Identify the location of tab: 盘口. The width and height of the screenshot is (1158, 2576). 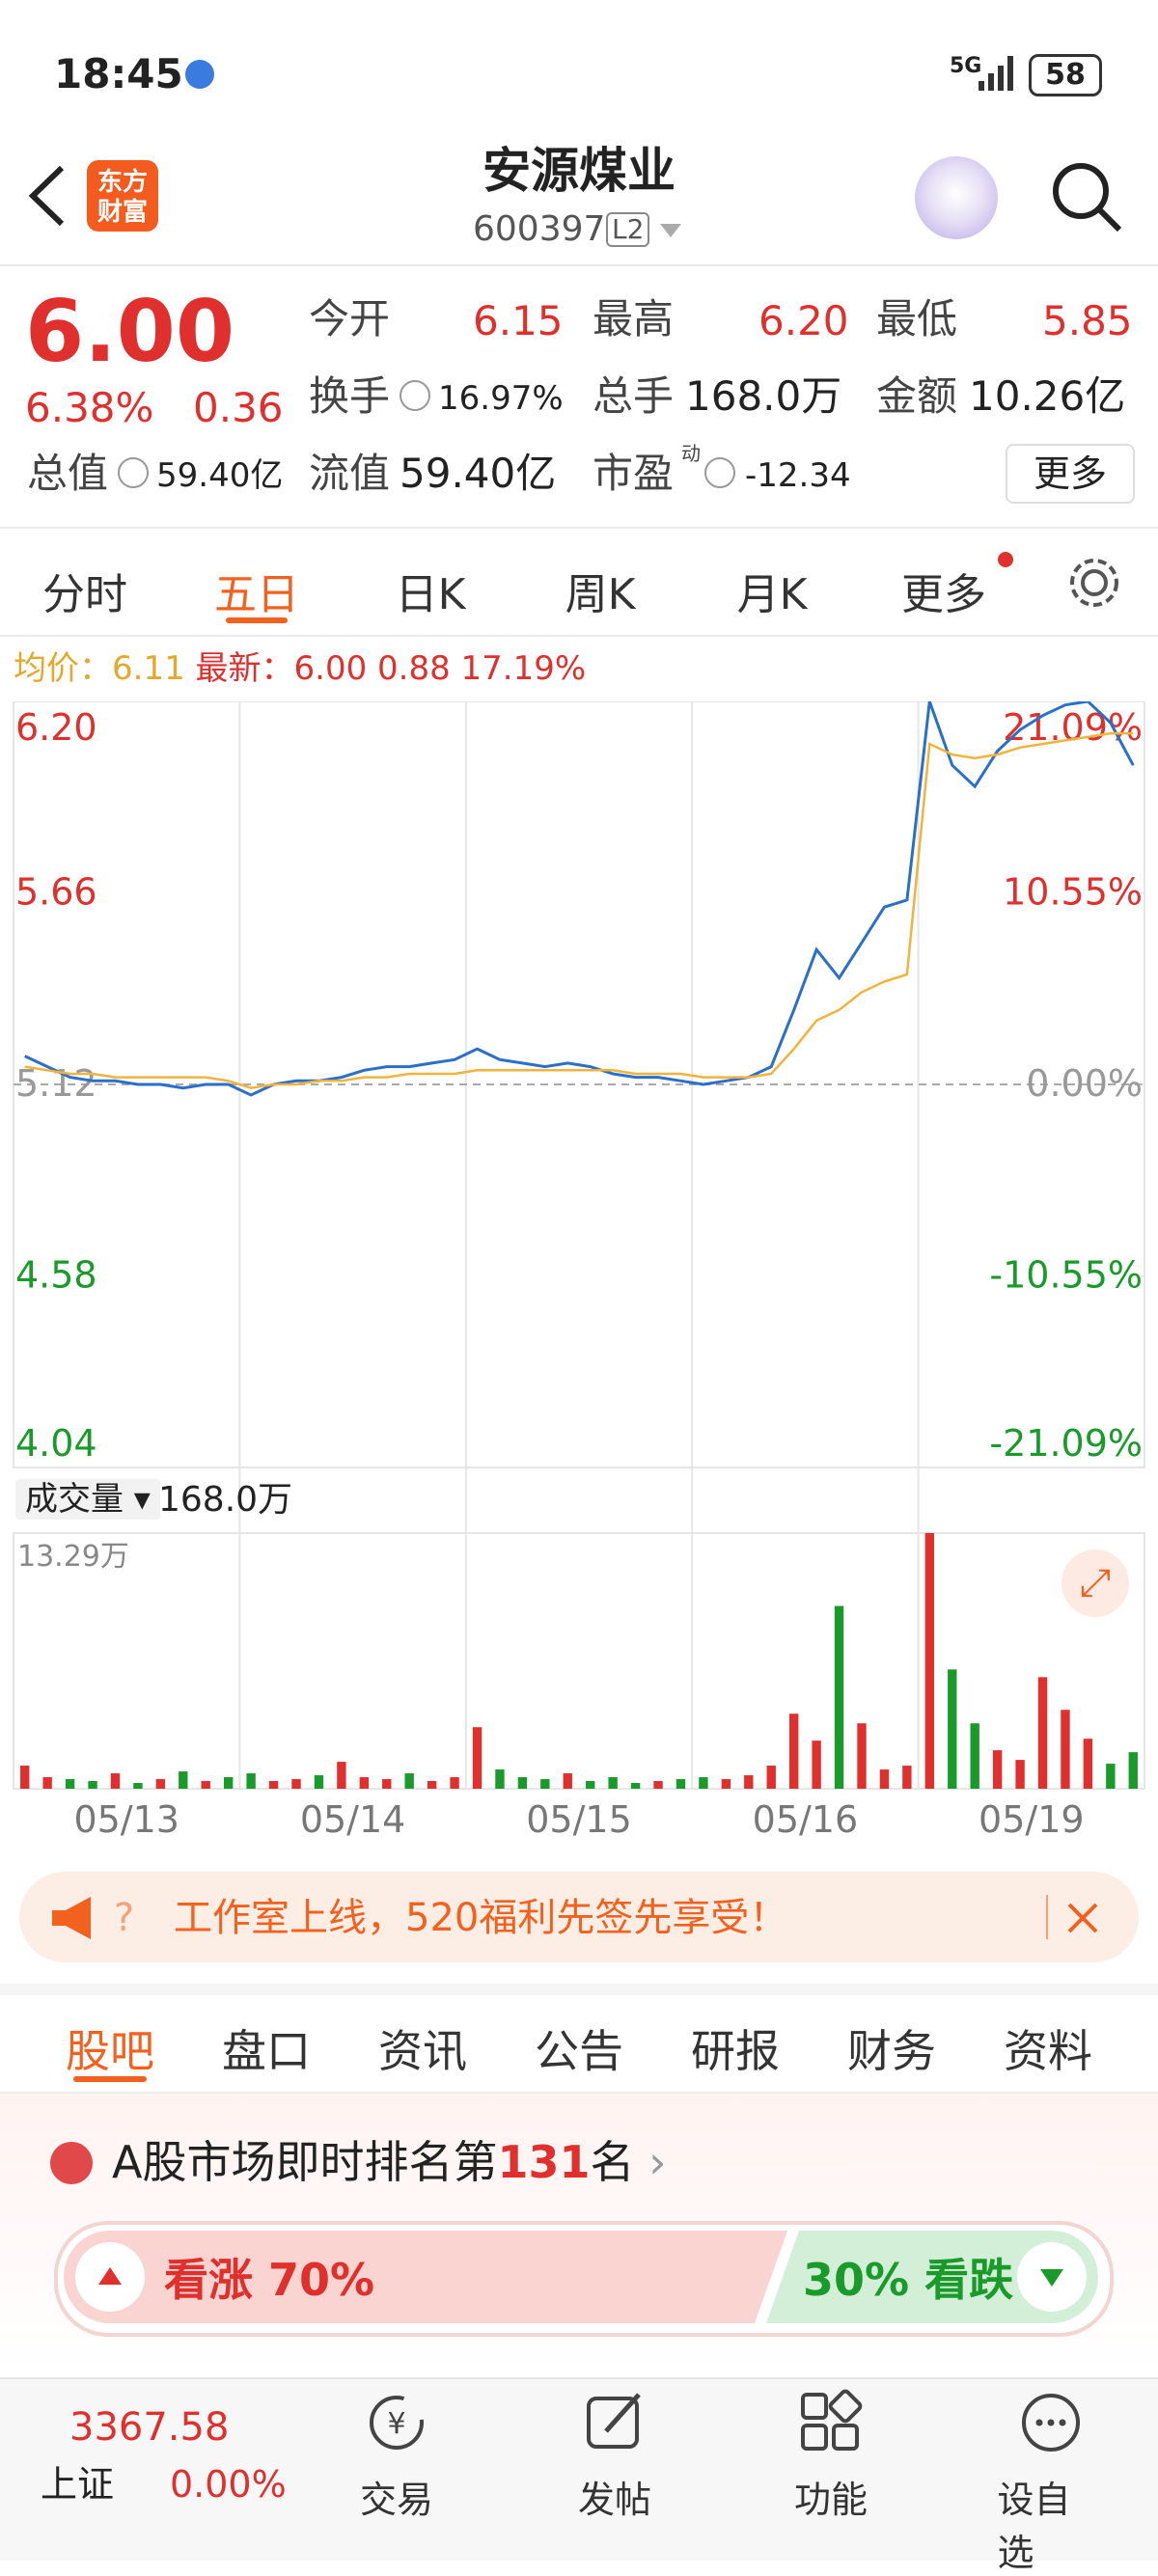
(266, 2051).